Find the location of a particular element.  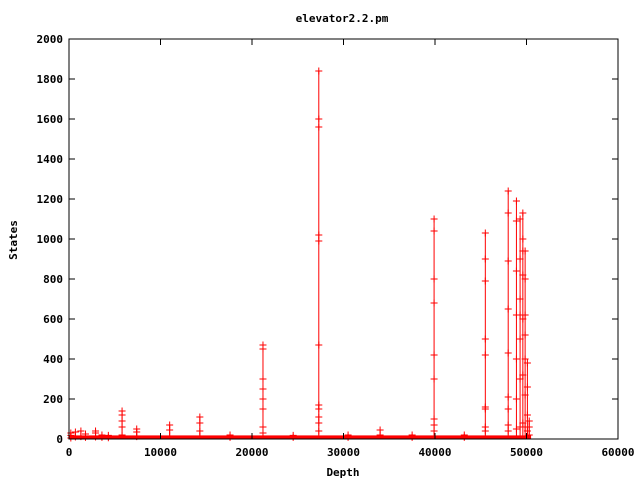

y-tick-label: 400 is located at coordinates (53, 359).